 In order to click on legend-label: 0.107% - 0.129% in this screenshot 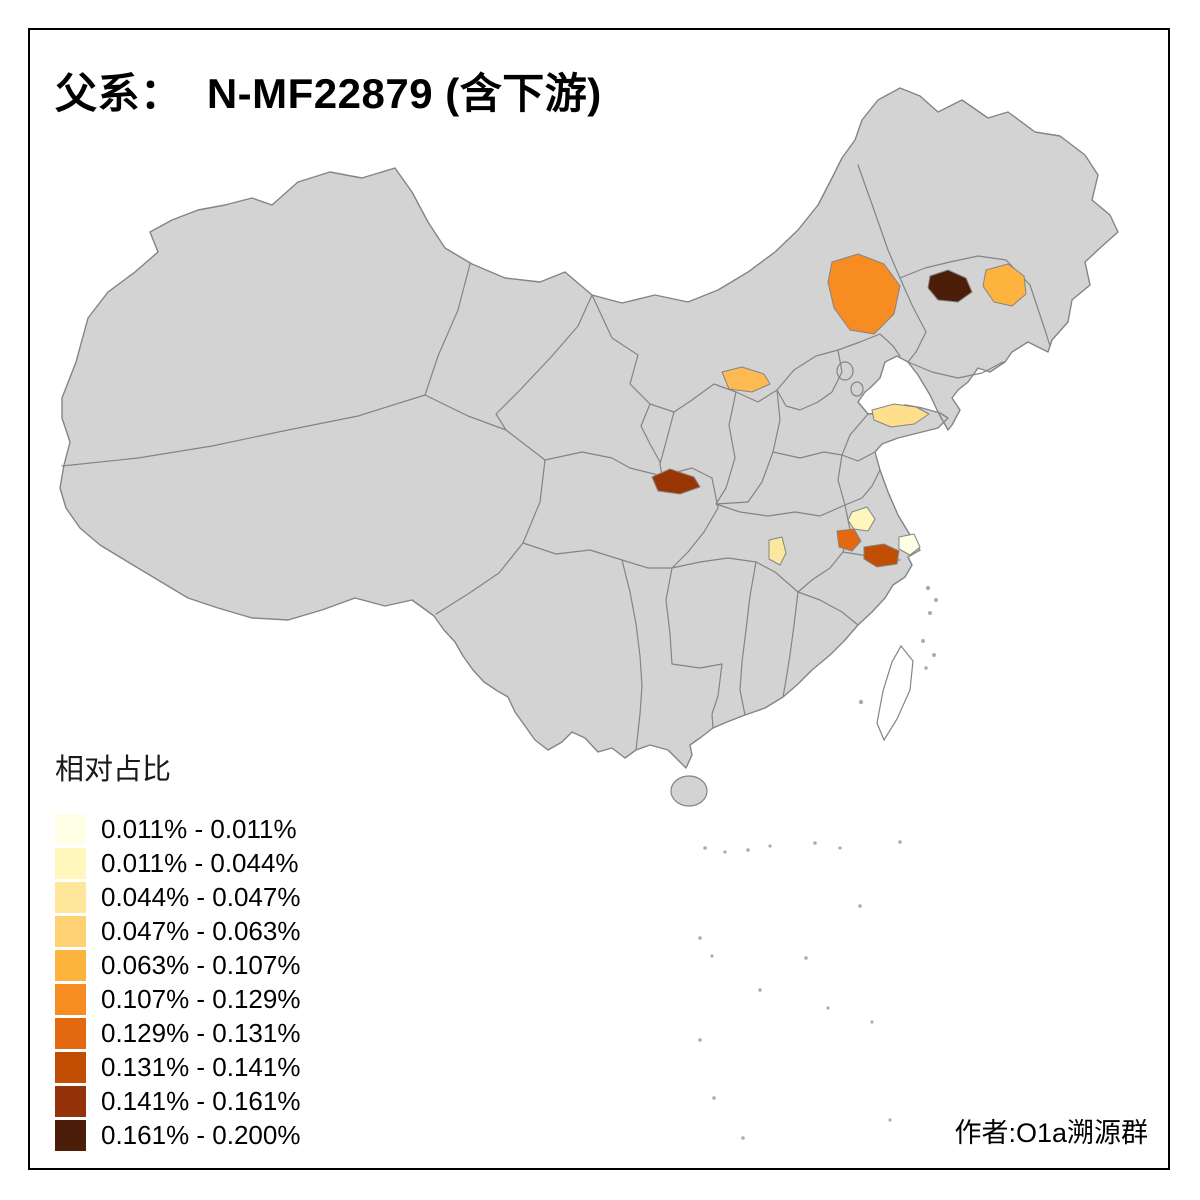, I will do `click(201, 998)`.